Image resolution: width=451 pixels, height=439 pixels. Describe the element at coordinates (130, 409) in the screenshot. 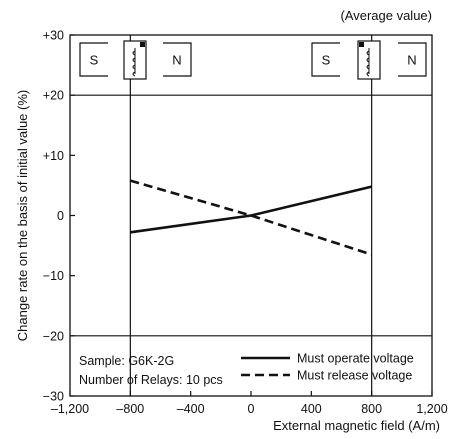

I see `x-tick-label: –800` at that location.